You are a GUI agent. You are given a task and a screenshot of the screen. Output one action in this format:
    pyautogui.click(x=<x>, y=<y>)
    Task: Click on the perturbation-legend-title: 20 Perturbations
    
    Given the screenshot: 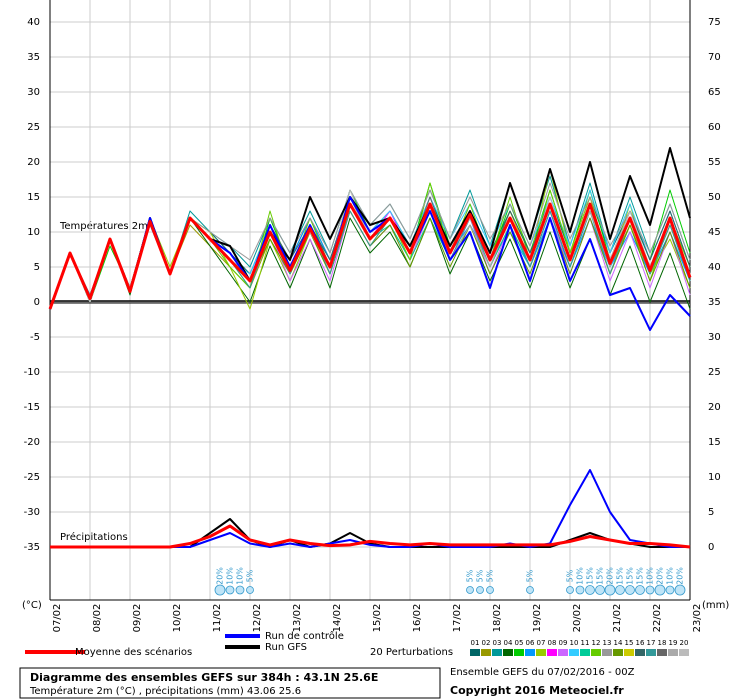 What is the action you would take?
    pyautogui.click(x=411, y=652)
    